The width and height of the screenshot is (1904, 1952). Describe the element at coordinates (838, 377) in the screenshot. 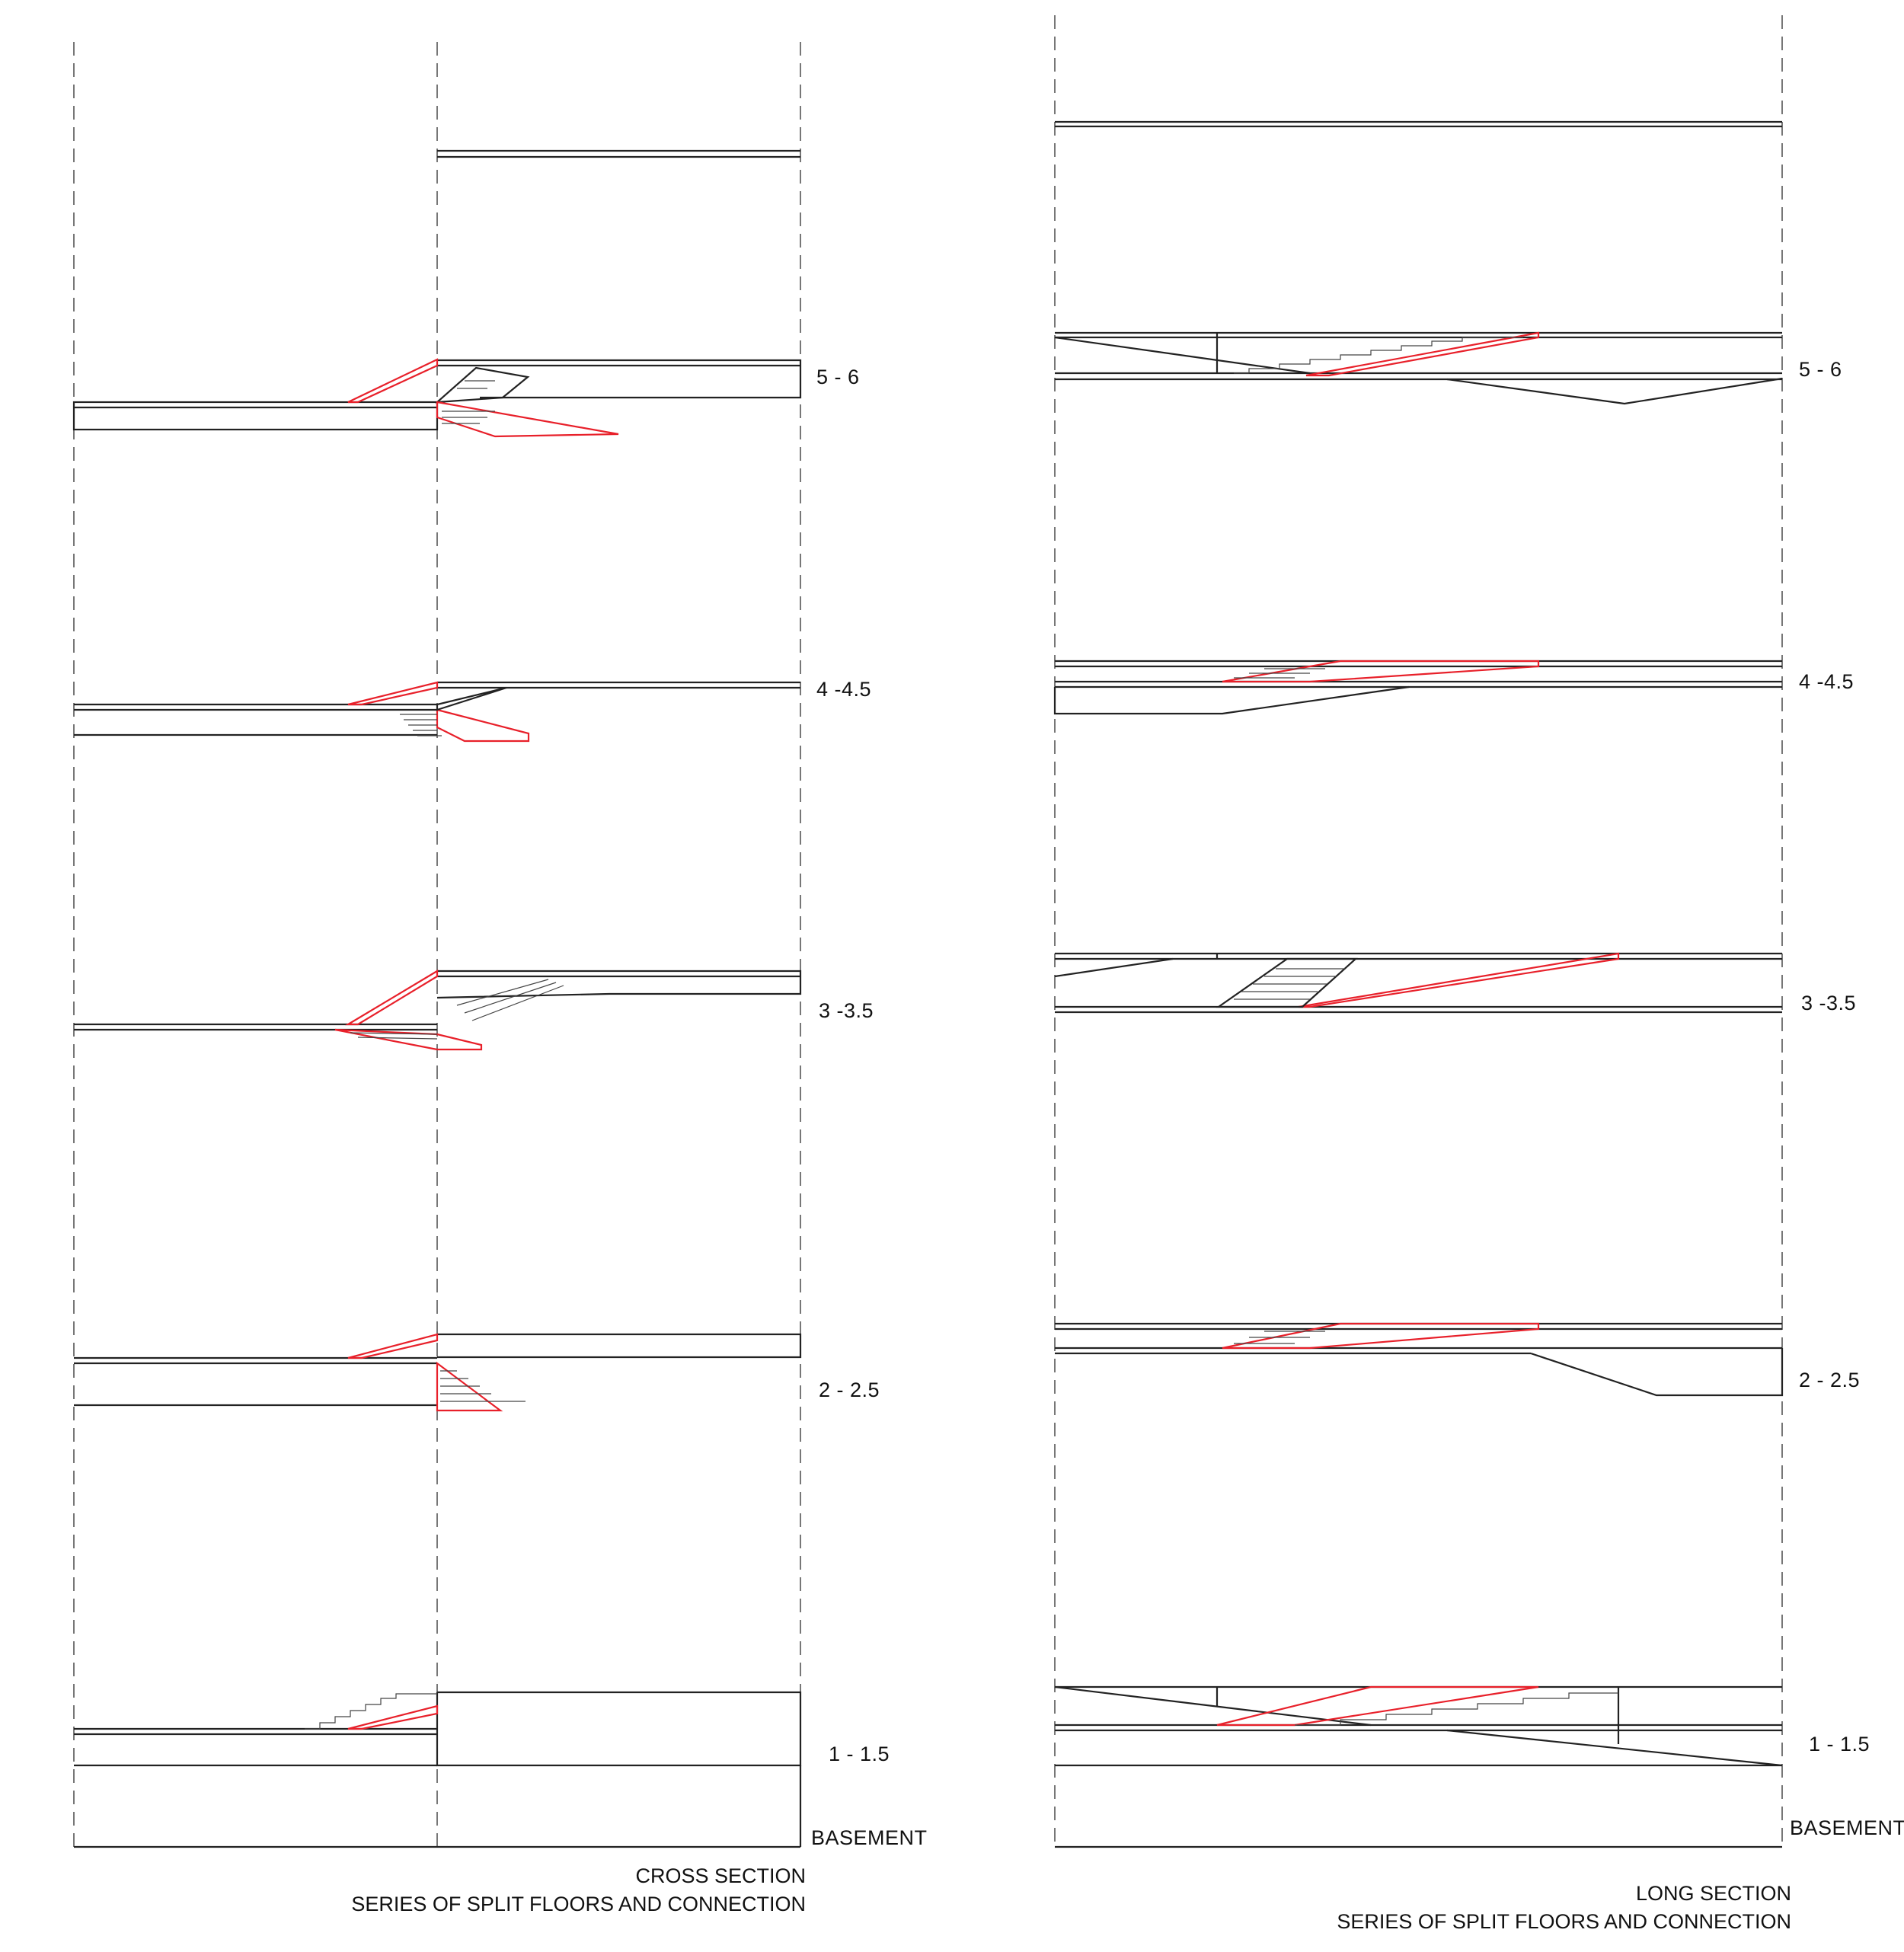

I see `cross-level-label: 5 - 6` at that location.